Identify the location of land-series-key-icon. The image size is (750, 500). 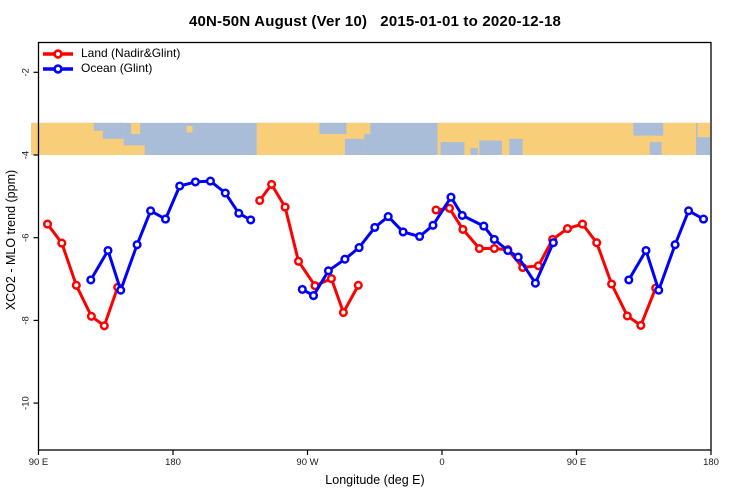
(58, 53).